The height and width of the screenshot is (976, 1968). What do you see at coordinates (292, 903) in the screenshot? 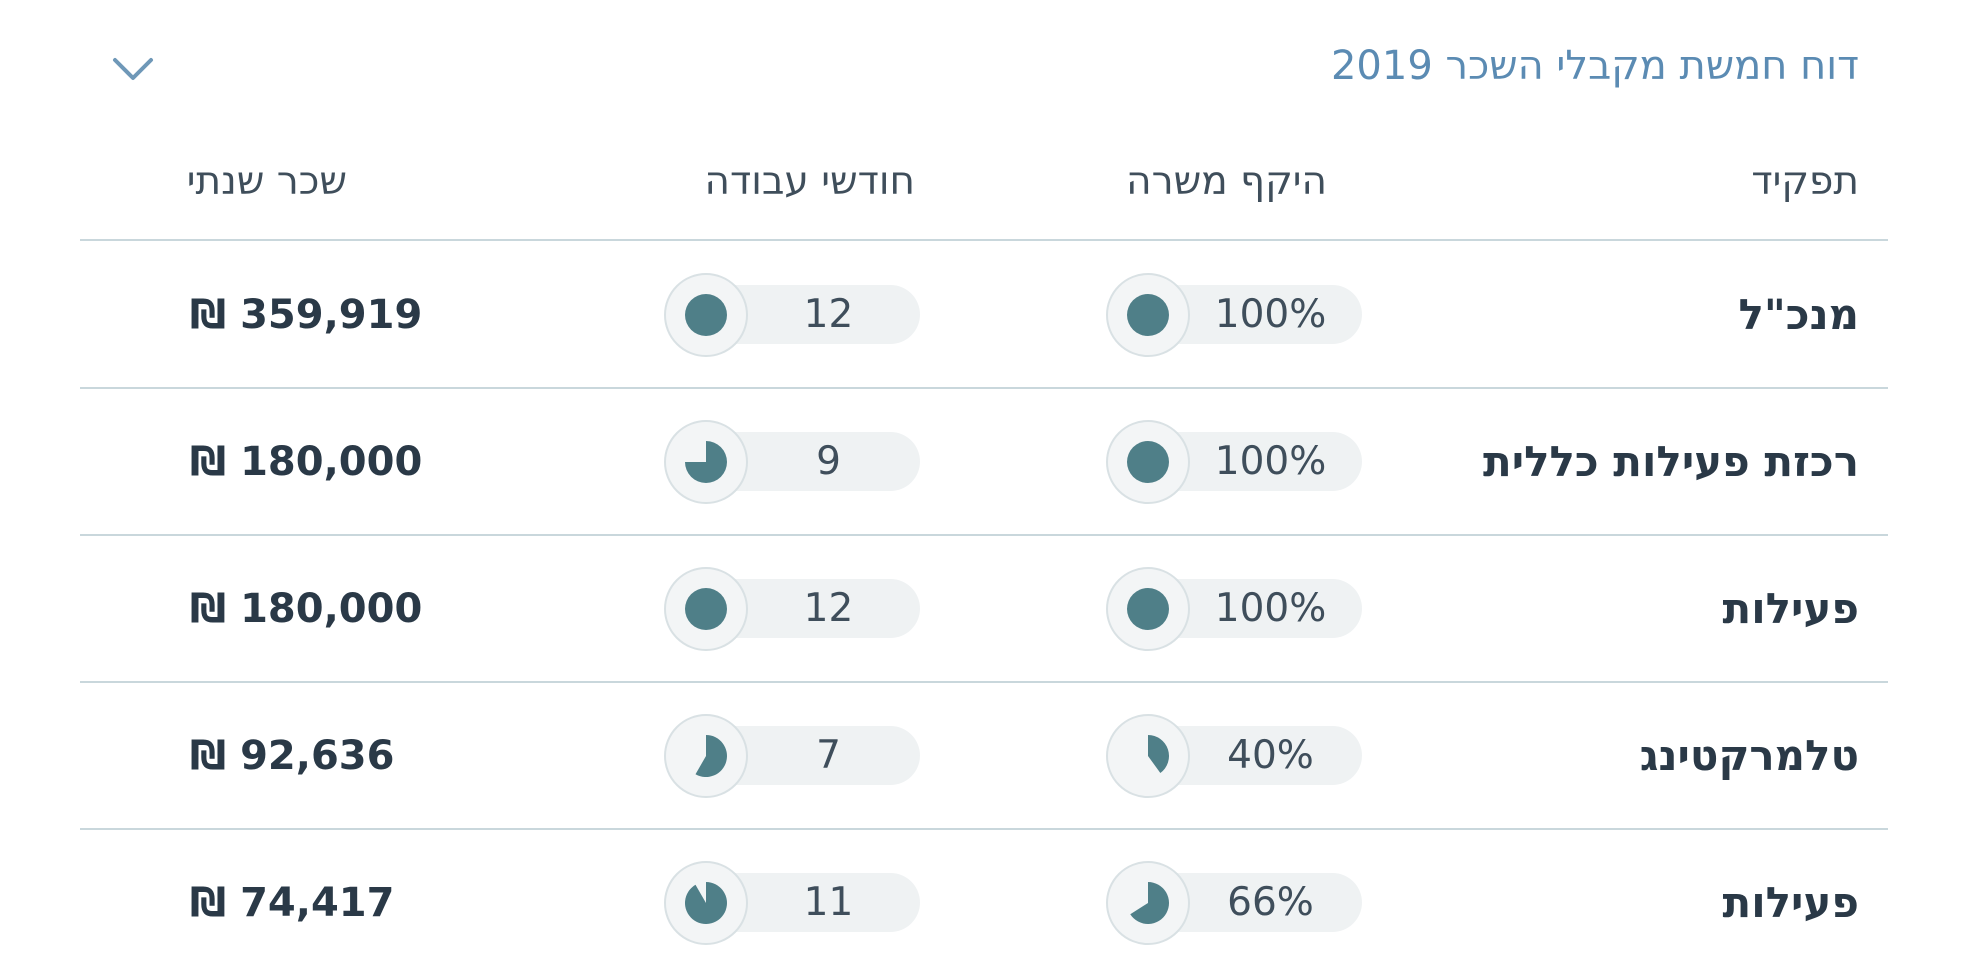
I see `salary-cell: ₪ 74,417` at bounding box center [292, 903].